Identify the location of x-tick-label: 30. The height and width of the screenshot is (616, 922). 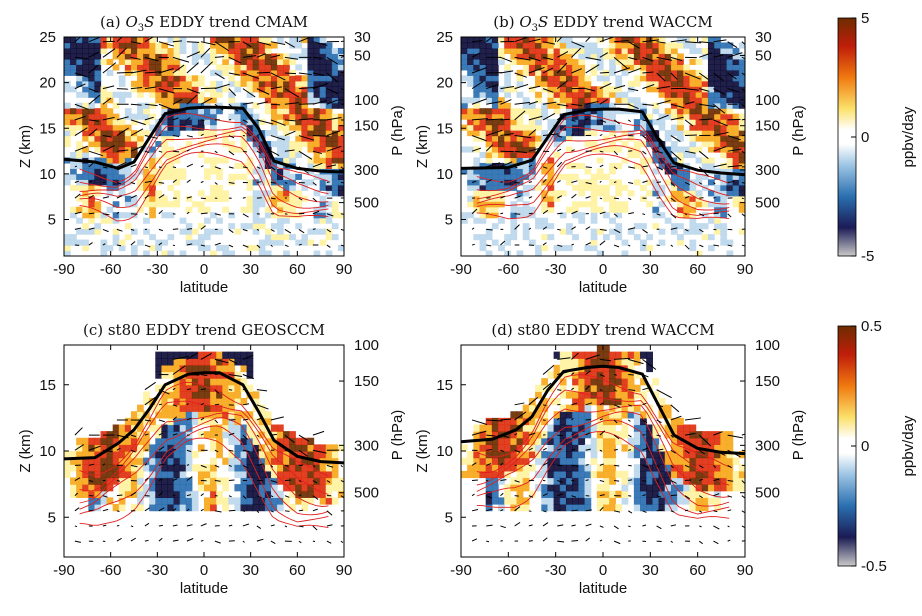
(250, 269).